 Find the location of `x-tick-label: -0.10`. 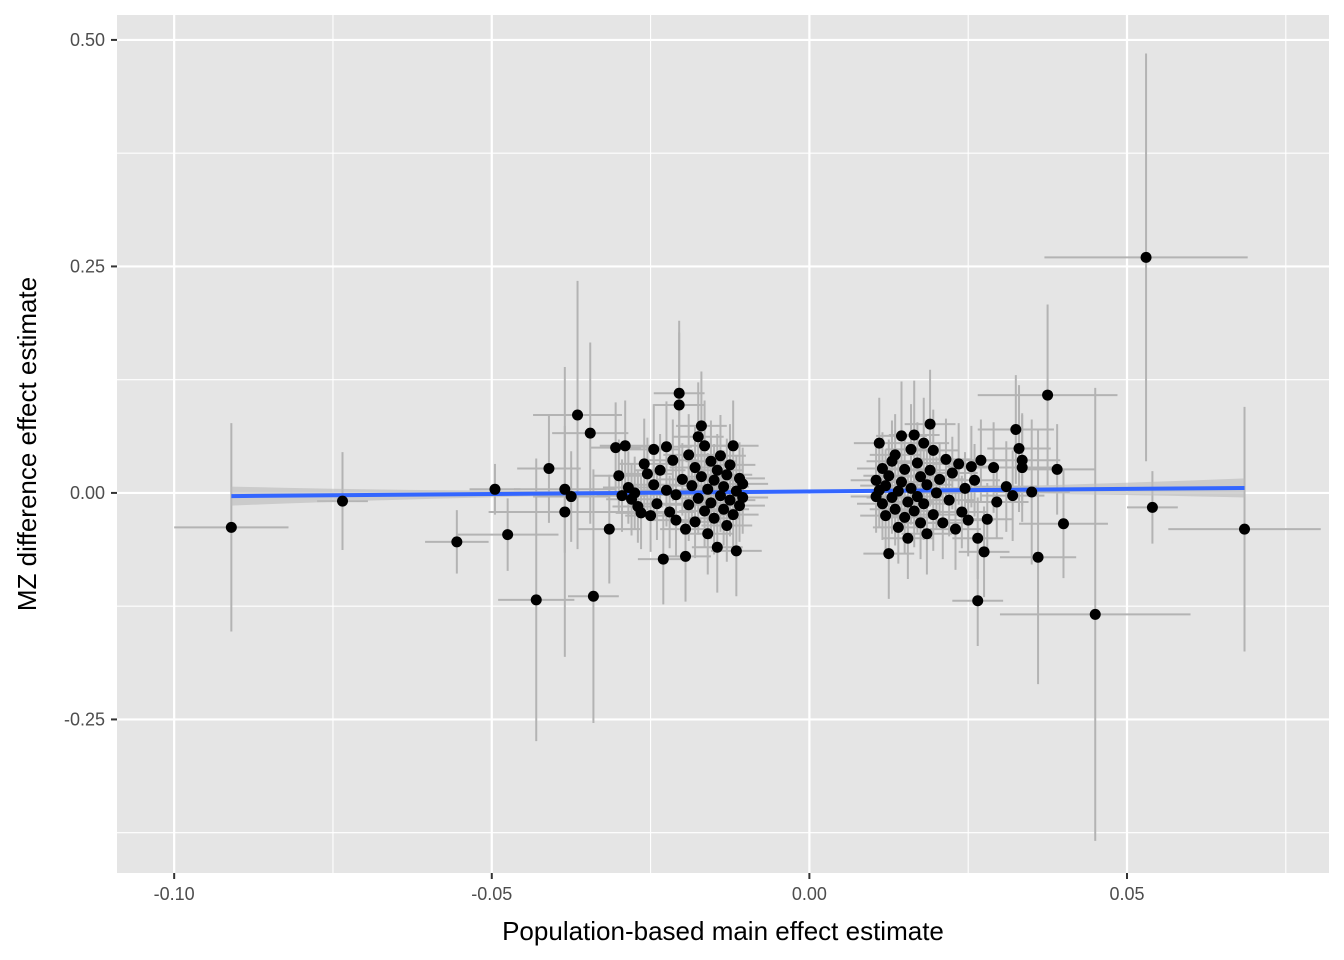

x-tick-label: -0.10 is located at coordinates (174, 894).